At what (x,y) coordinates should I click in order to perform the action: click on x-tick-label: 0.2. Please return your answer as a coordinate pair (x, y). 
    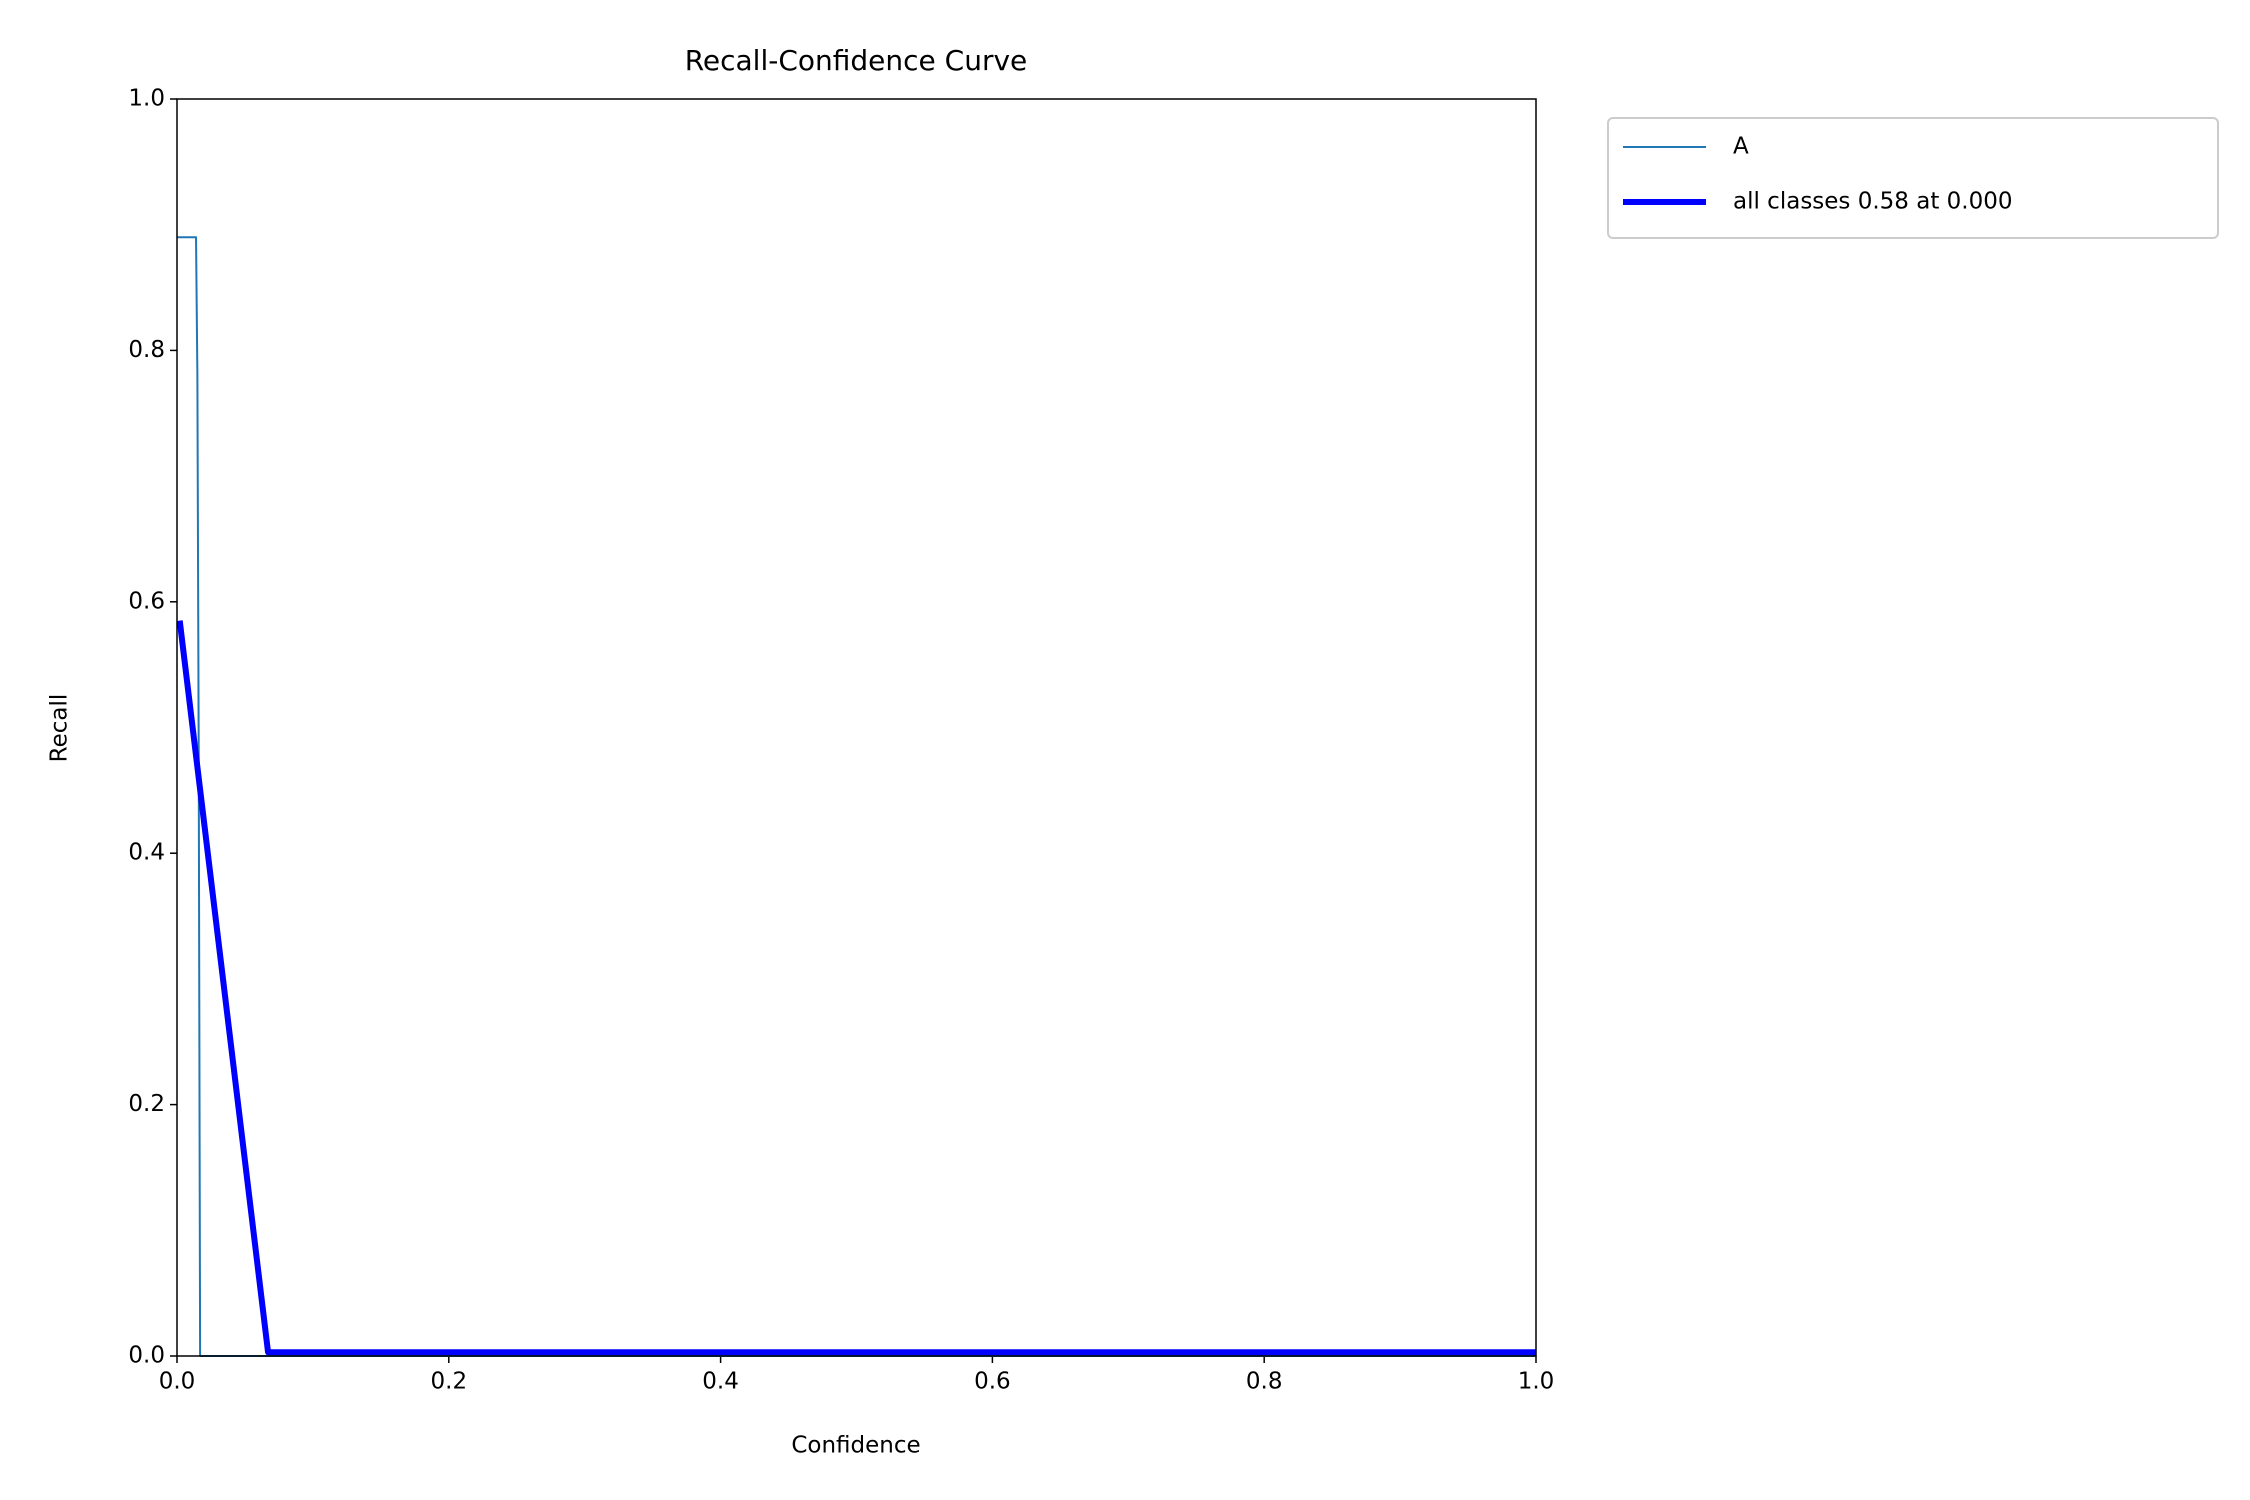
    Looking at the image, I should click on (449, 1382).